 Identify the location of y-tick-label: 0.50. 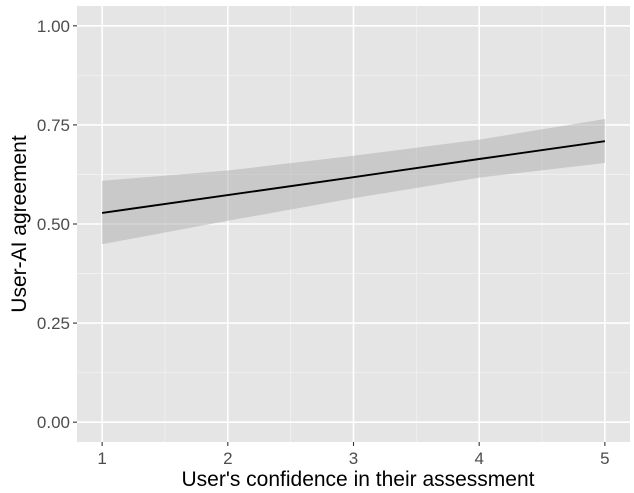
(53, 224).